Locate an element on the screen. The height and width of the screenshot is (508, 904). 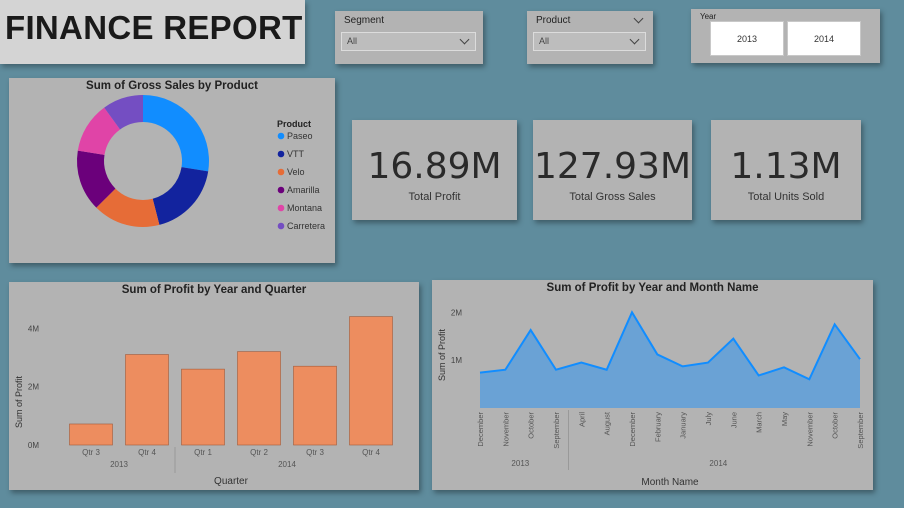
kpi-card-total-profit: 16.89M Total Profit is located at coordinates (434, 170).